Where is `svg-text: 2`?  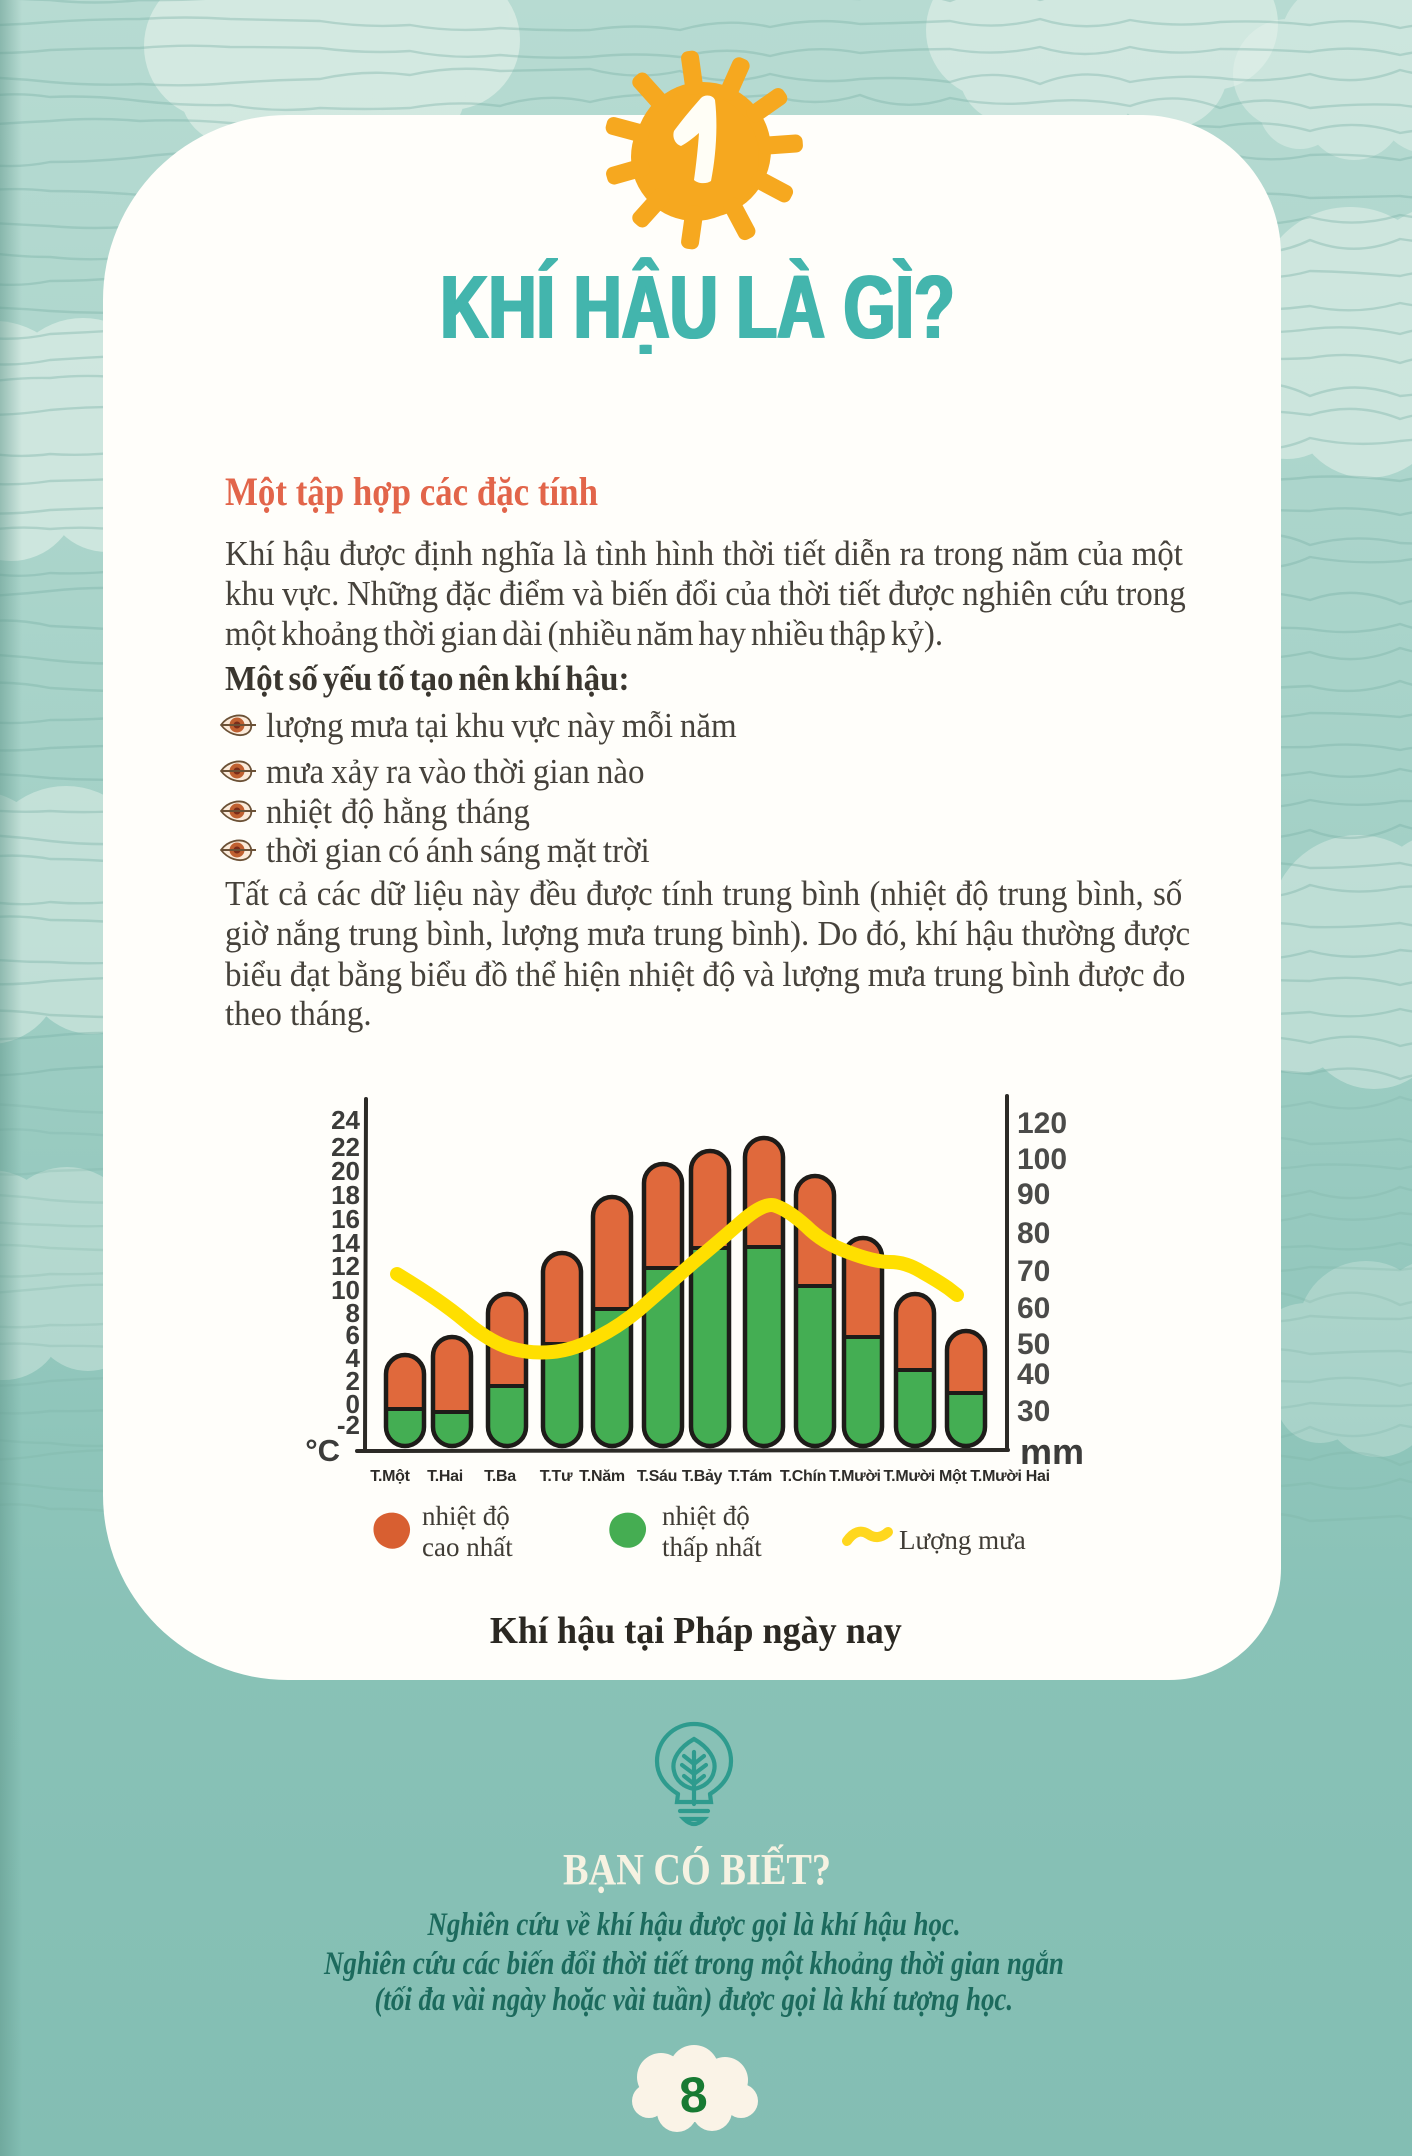
svg-text: 2 is located at coordinates (353, 1381).